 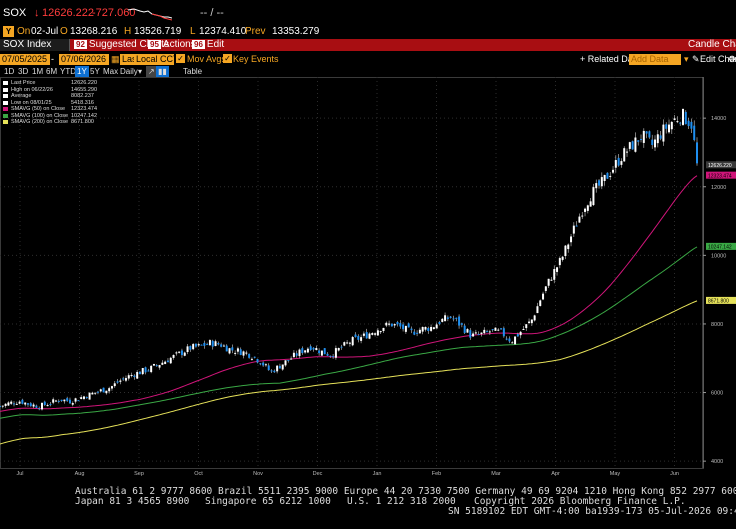 What do you see at coordinates (721, 175) in the screenshot?
I see `price-label-box` at bounding box center [721, 175].